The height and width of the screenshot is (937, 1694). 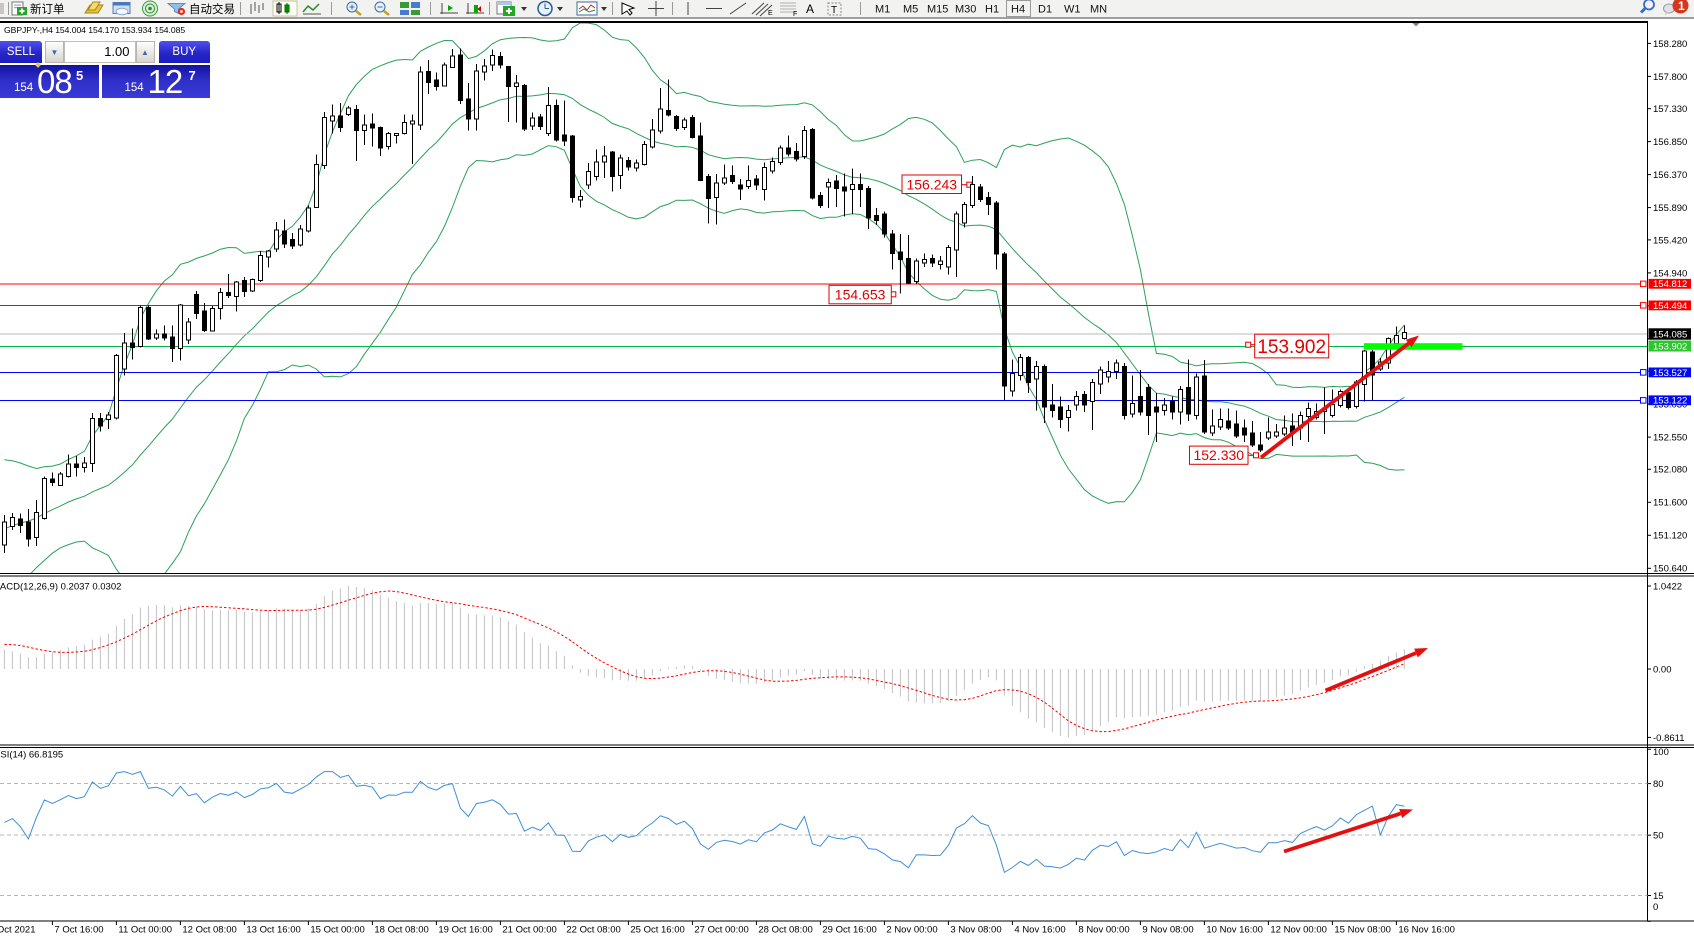 What do you see at coordinates (1103, 930) in the screenshot?
I see `svg-text: 8 Nov 00:00` at bounding box center [1103, 930].